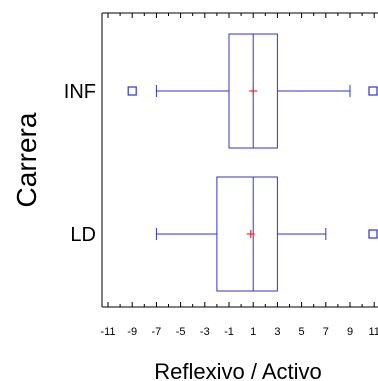 The image size is (378, 381). What do you see at coordinates (83, 235) in the screenshot?
I see `category-label-ld: LD` at bounding box center [83, 235].